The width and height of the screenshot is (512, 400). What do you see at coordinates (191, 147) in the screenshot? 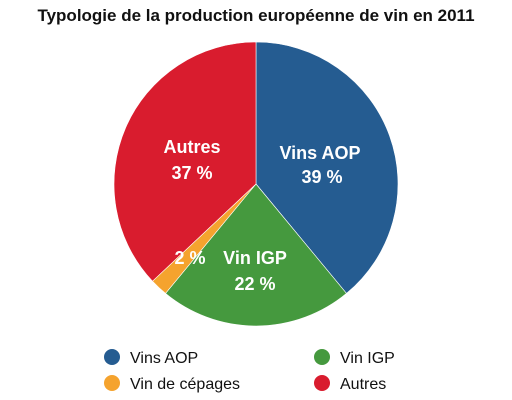
I see `slice-name-autres: Autres` at bounding box center [191, 147].